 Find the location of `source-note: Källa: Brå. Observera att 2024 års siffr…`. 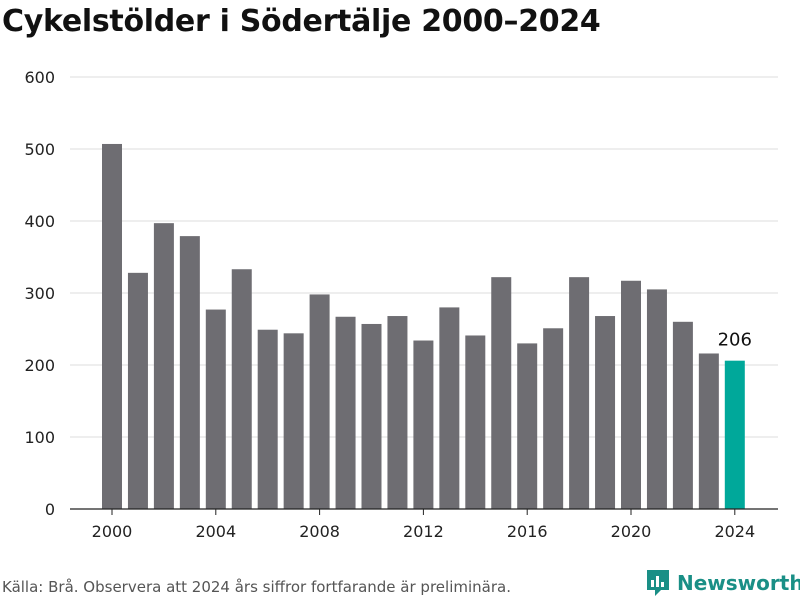

source-note: Källa: Brå. Observera att 2024 års siffr… is located at coordinates (256, 587).